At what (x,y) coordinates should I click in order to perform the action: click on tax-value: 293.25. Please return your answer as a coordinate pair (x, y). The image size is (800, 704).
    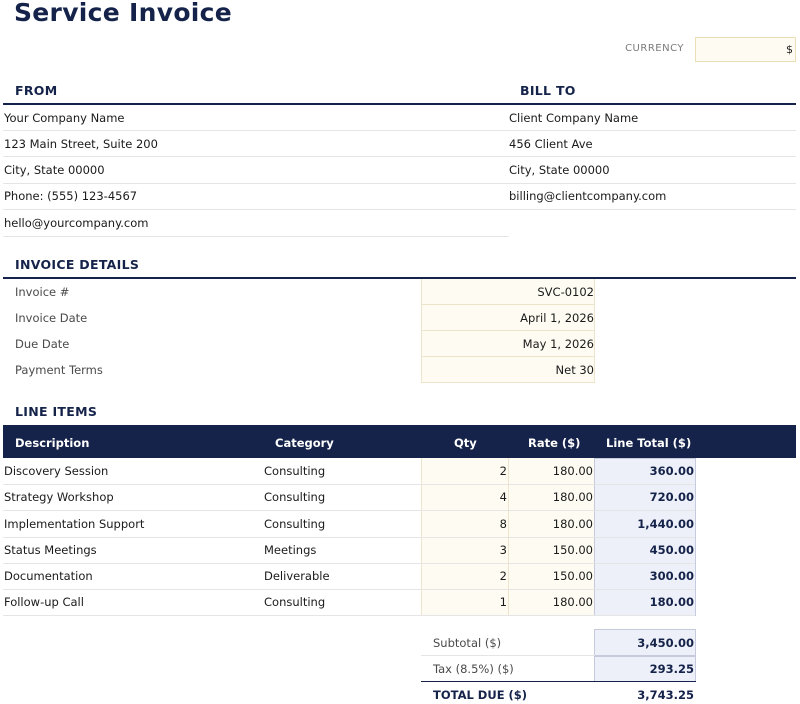
    Looking at the image, I should click on (671, 669).